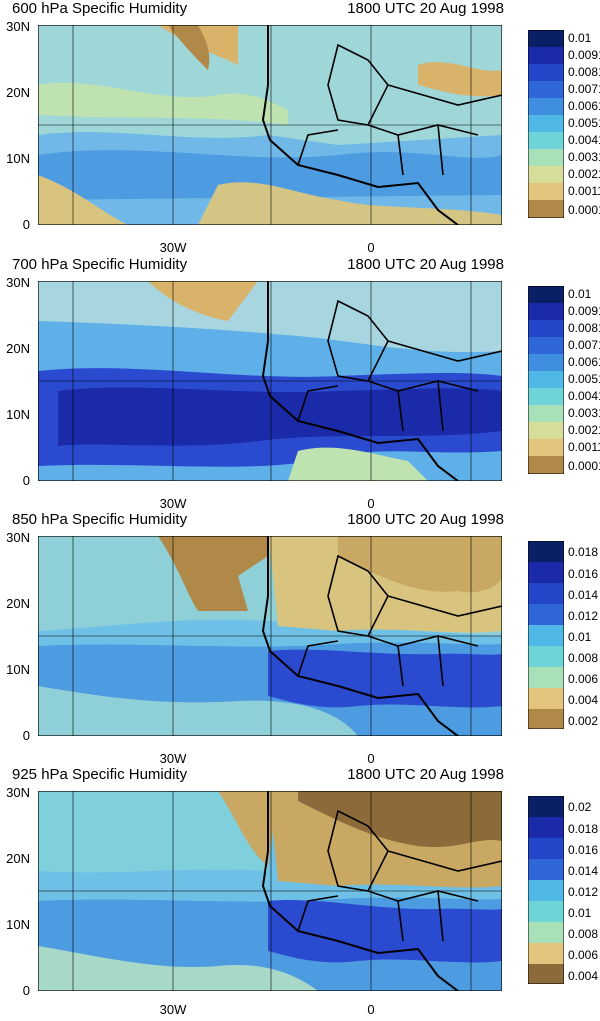  I want to click on colorbar-label: 0.002, so click(583, 721).